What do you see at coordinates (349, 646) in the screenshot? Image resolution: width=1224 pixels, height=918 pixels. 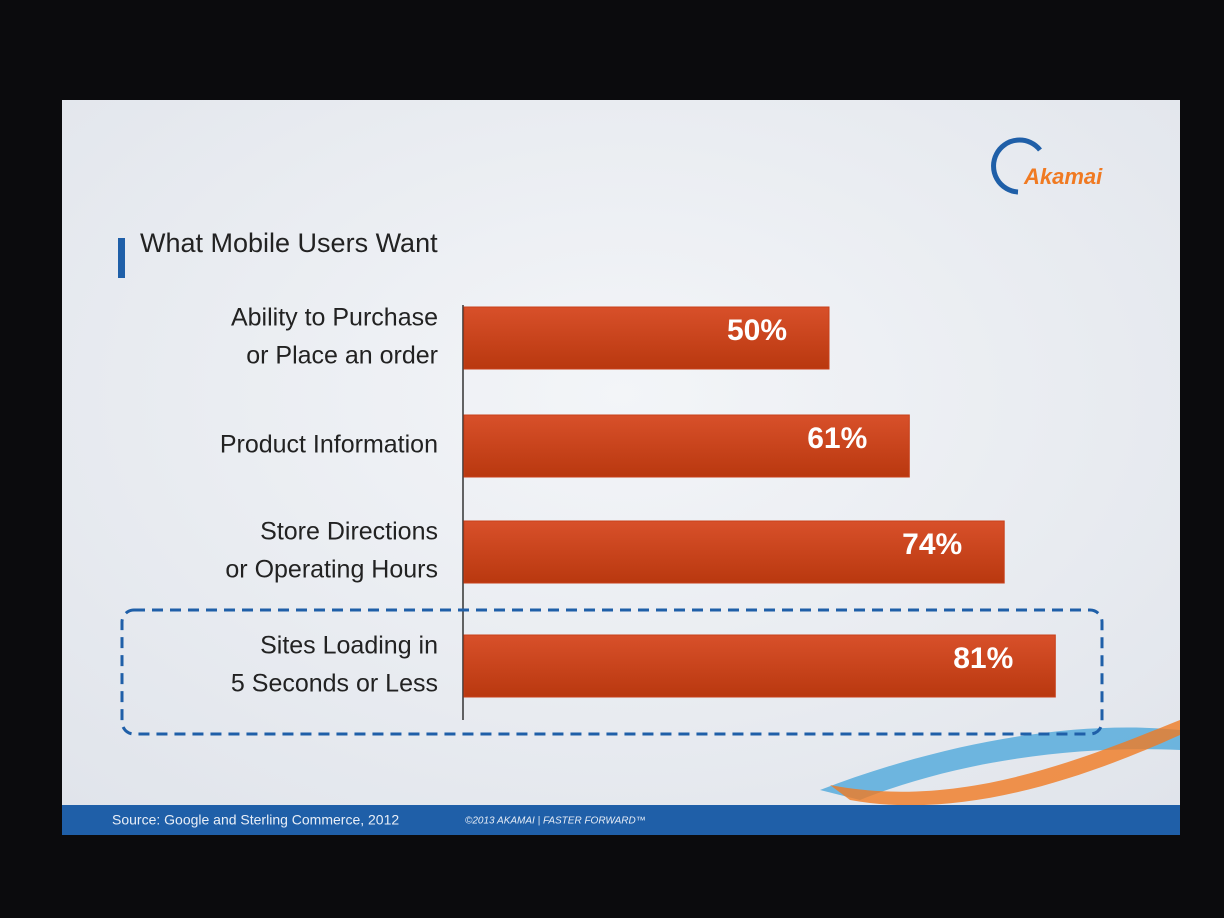 I see `category-label: Sites Loading in` at bounding box center [349, 646].